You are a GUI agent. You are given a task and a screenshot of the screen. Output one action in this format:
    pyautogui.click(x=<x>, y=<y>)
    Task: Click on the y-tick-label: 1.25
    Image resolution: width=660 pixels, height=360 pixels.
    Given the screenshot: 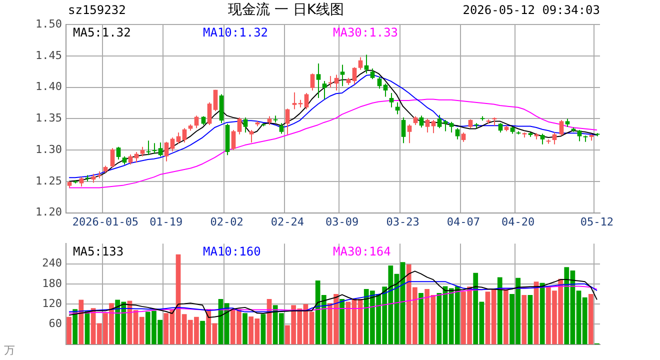 What is the action you would take?
    pyautogui.click(x=49, y=181)
    